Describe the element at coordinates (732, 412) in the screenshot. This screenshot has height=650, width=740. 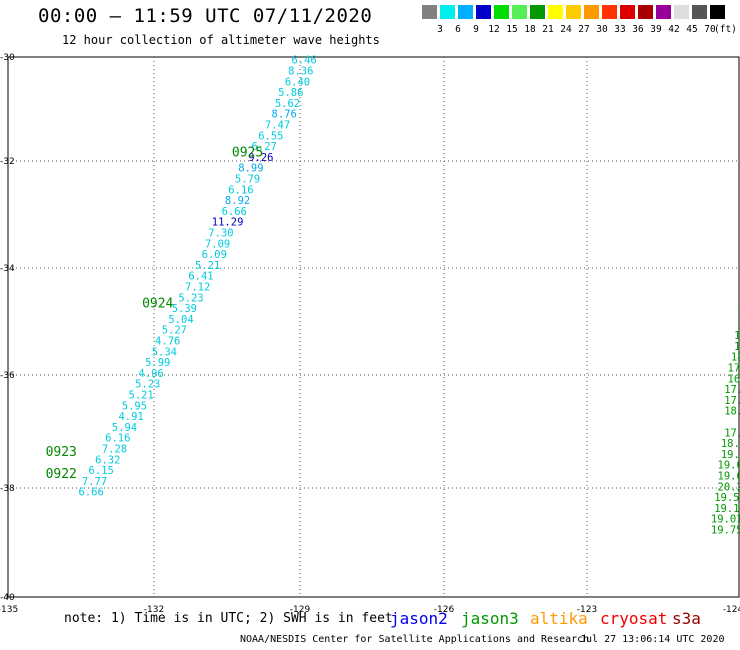
I see `wave-height-value: 18.11` at that location.